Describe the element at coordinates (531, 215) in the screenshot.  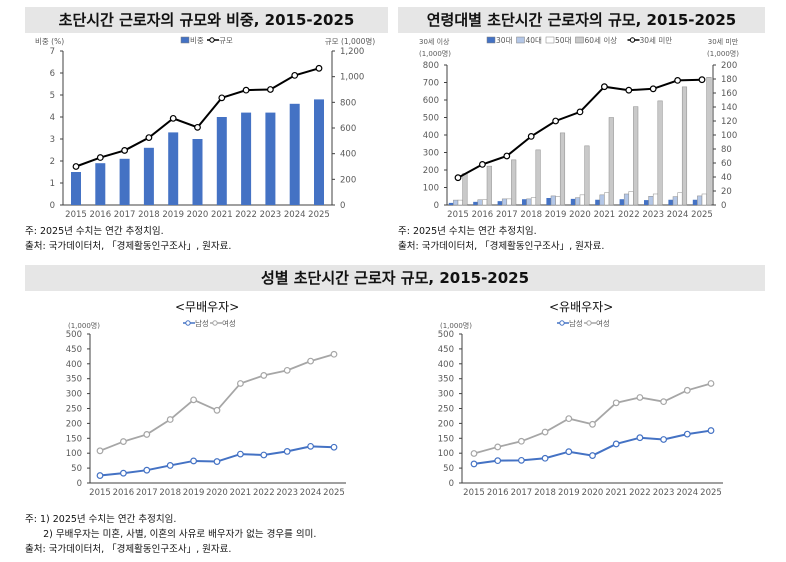
I see `x-tick-label: 2018` at that location.